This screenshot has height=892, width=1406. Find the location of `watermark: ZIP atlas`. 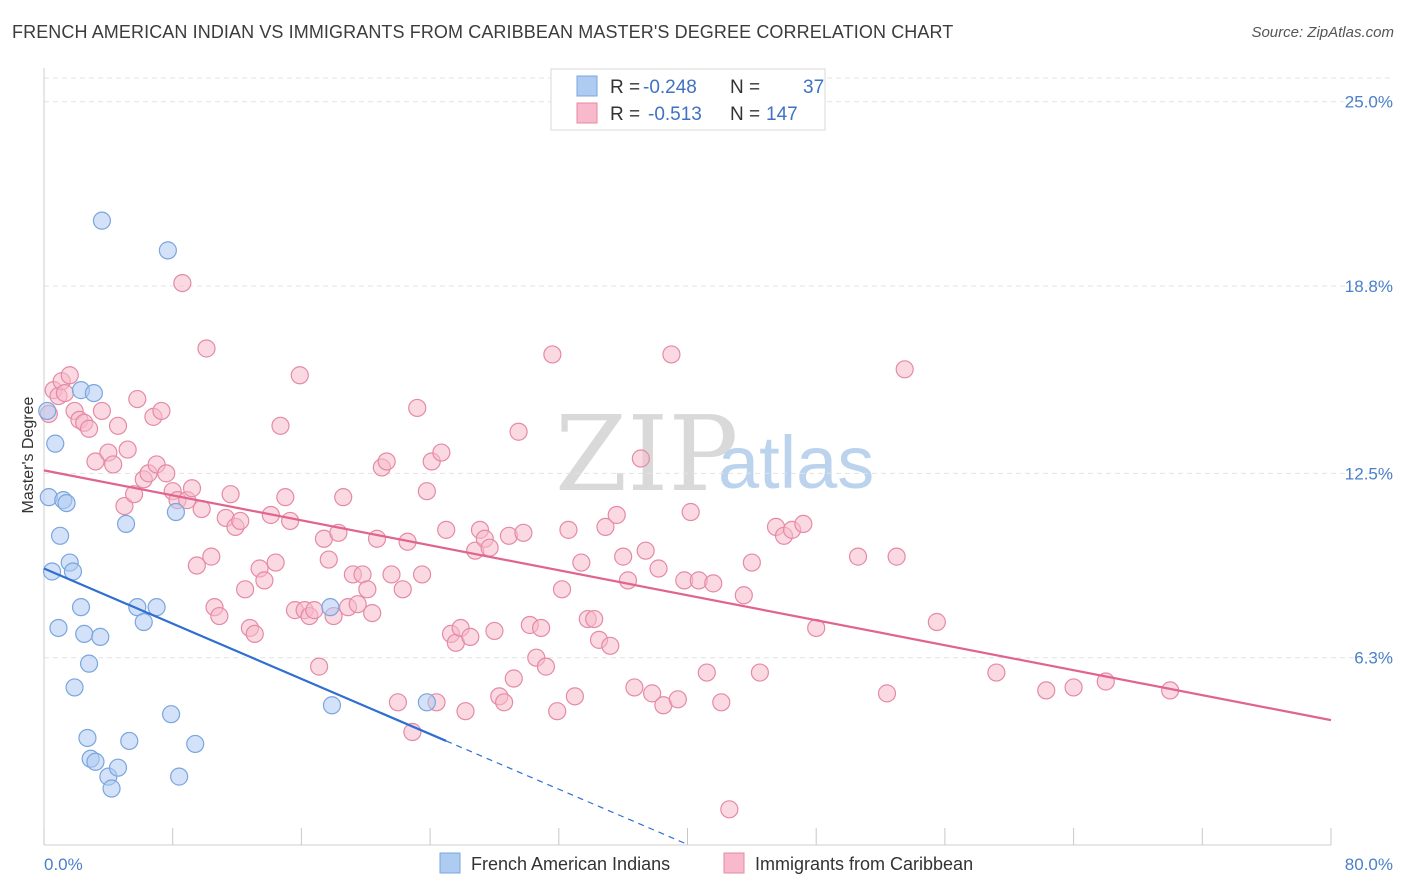

watermark: ZIP atlas is located at coordinates (714, 454).